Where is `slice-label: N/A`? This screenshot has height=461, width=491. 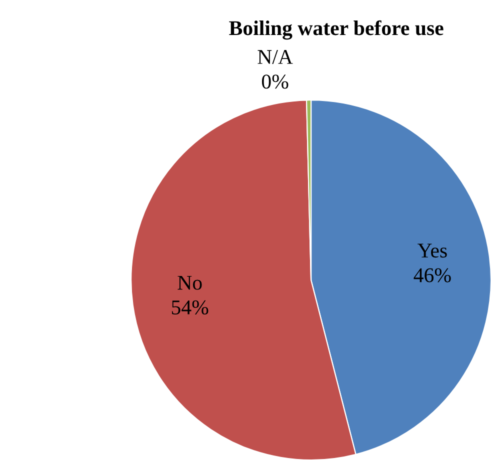
slice-label: N/A is located at coordinates (275, 57).